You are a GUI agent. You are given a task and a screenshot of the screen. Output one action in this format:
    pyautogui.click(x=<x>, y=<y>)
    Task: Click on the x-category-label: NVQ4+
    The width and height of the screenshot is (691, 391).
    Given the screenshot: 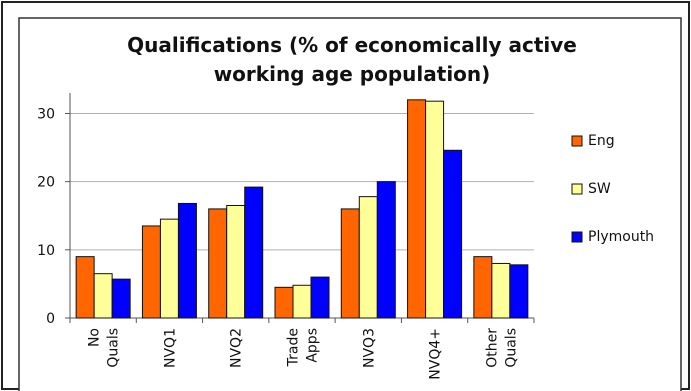 What is the action you would take?
    pyautogui.click(x=436, y=354)
    